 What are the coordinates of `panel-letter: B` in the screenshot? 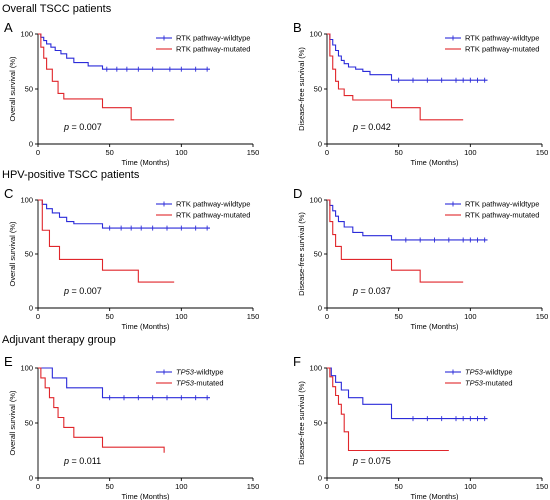 It's located at (297, 27).